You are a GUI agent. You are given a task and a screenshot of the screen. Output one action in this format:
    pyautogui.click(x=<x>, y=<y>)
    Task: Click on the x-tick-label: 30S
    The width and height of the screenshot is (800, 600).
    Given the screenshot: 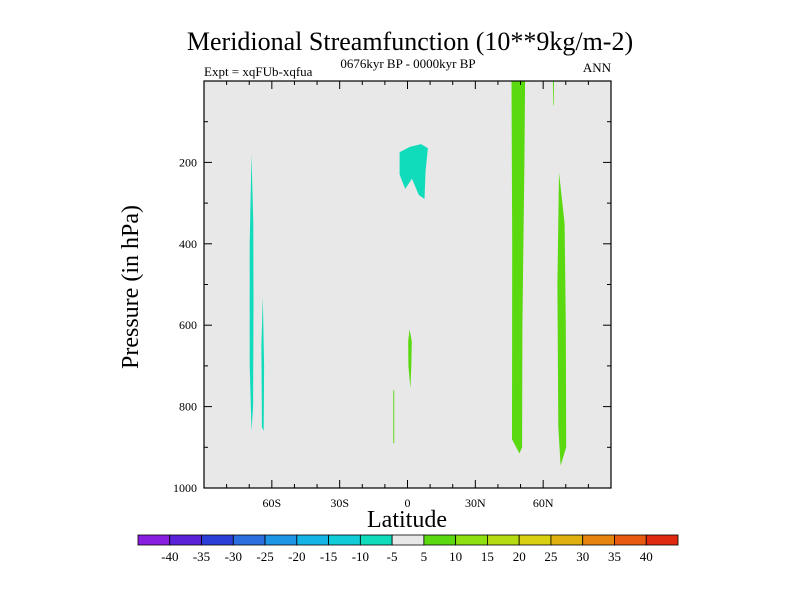 What is the action you would take?
    pyautogui.click(x=339, y=503)
    